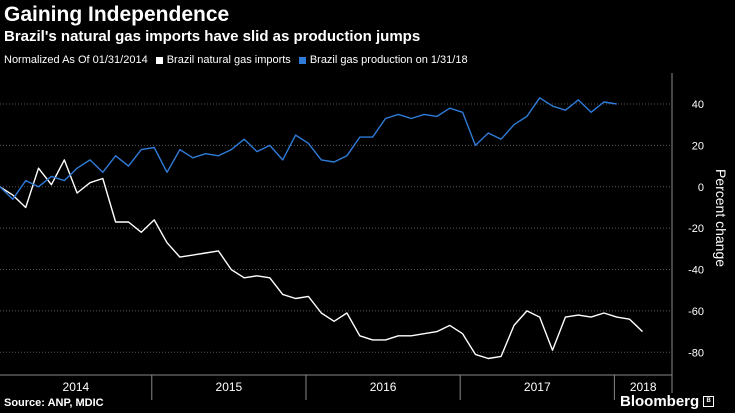 The width and height of the screenshot is (735, 413). What do you see at coordinates (388, 60) in the screenshot?
I see `legend-production-label: Brazil gas production on 1/31/18` at bounding box center [388, 60].